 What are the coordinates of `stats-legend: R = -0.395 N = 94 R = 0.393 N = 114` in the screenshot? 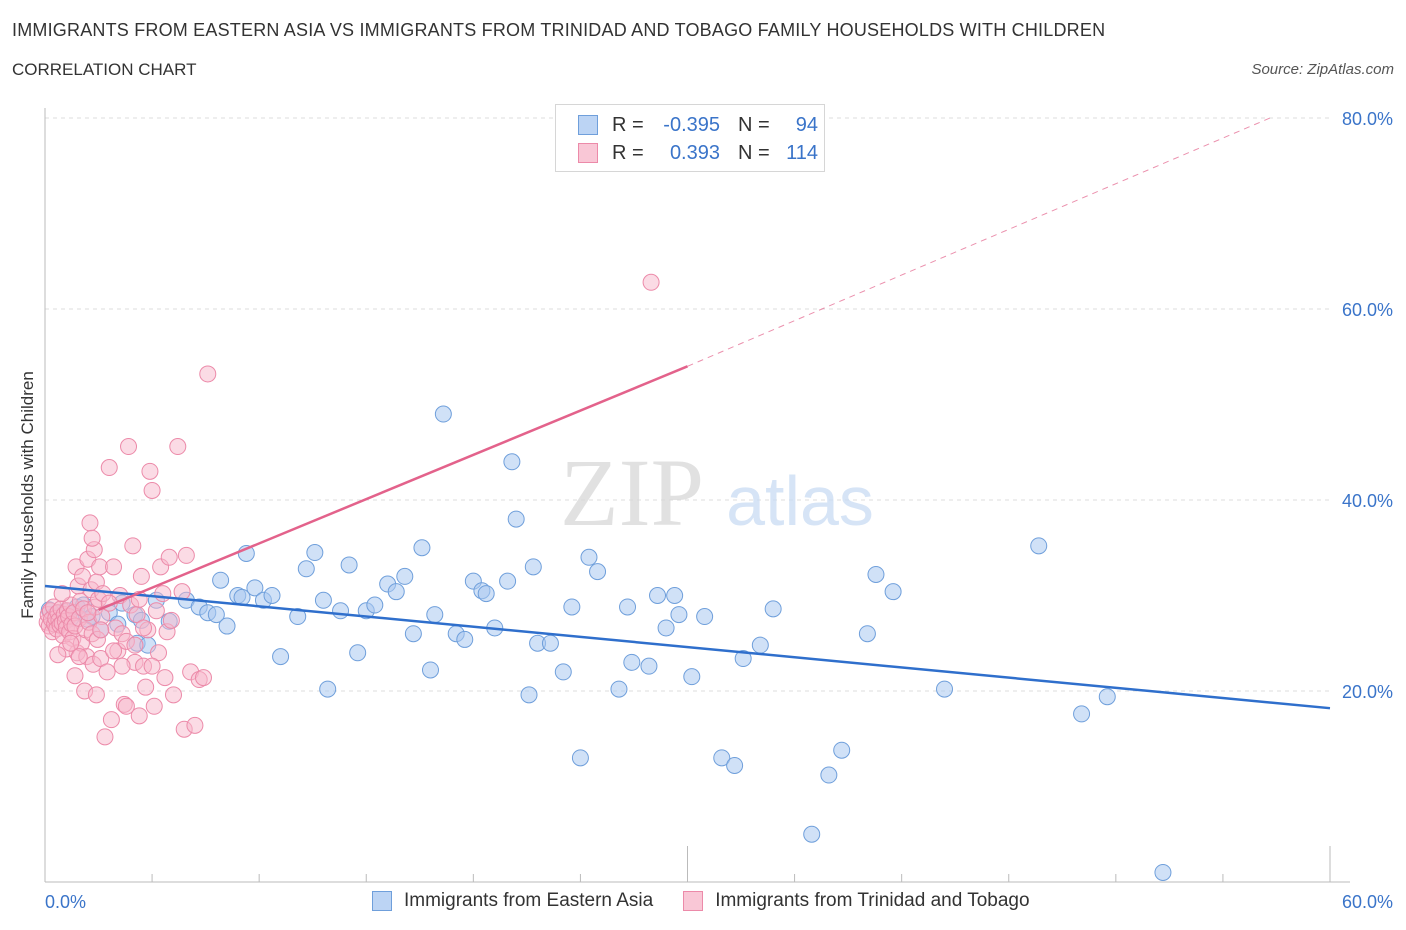 It's located at (690, 138).